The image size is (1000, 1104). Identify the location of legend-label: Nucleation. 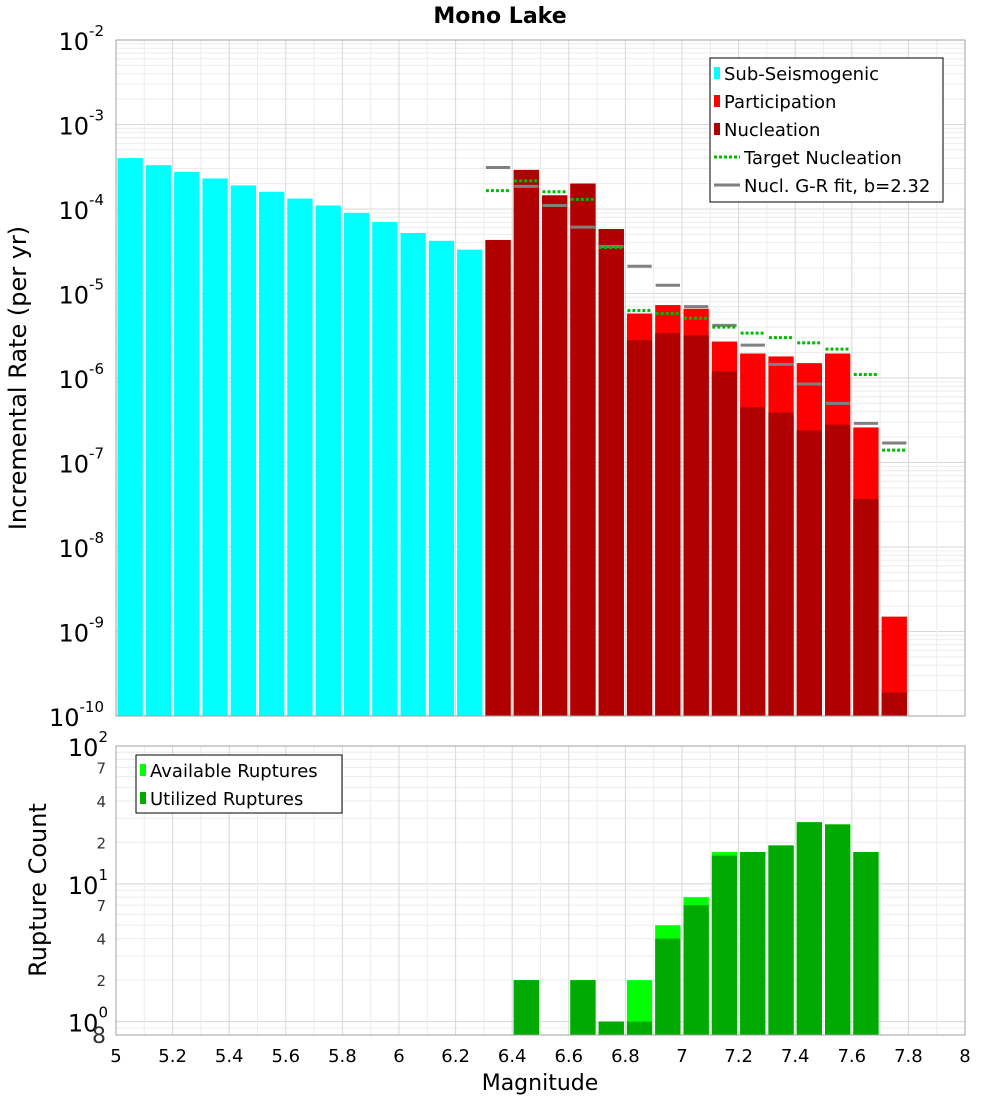
(772, 130).